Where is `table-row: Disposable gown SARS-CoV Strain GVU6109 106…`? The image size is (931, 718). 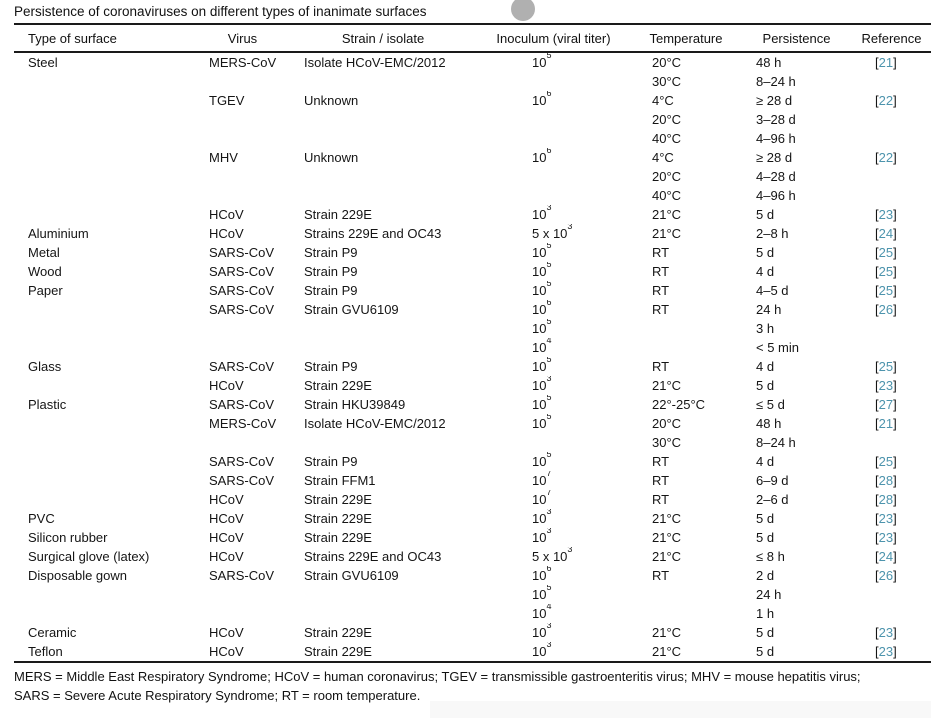
table-row: Disposable gown SARS-CoV Strain GVU6109 106… is located at coordinates (472, 575).